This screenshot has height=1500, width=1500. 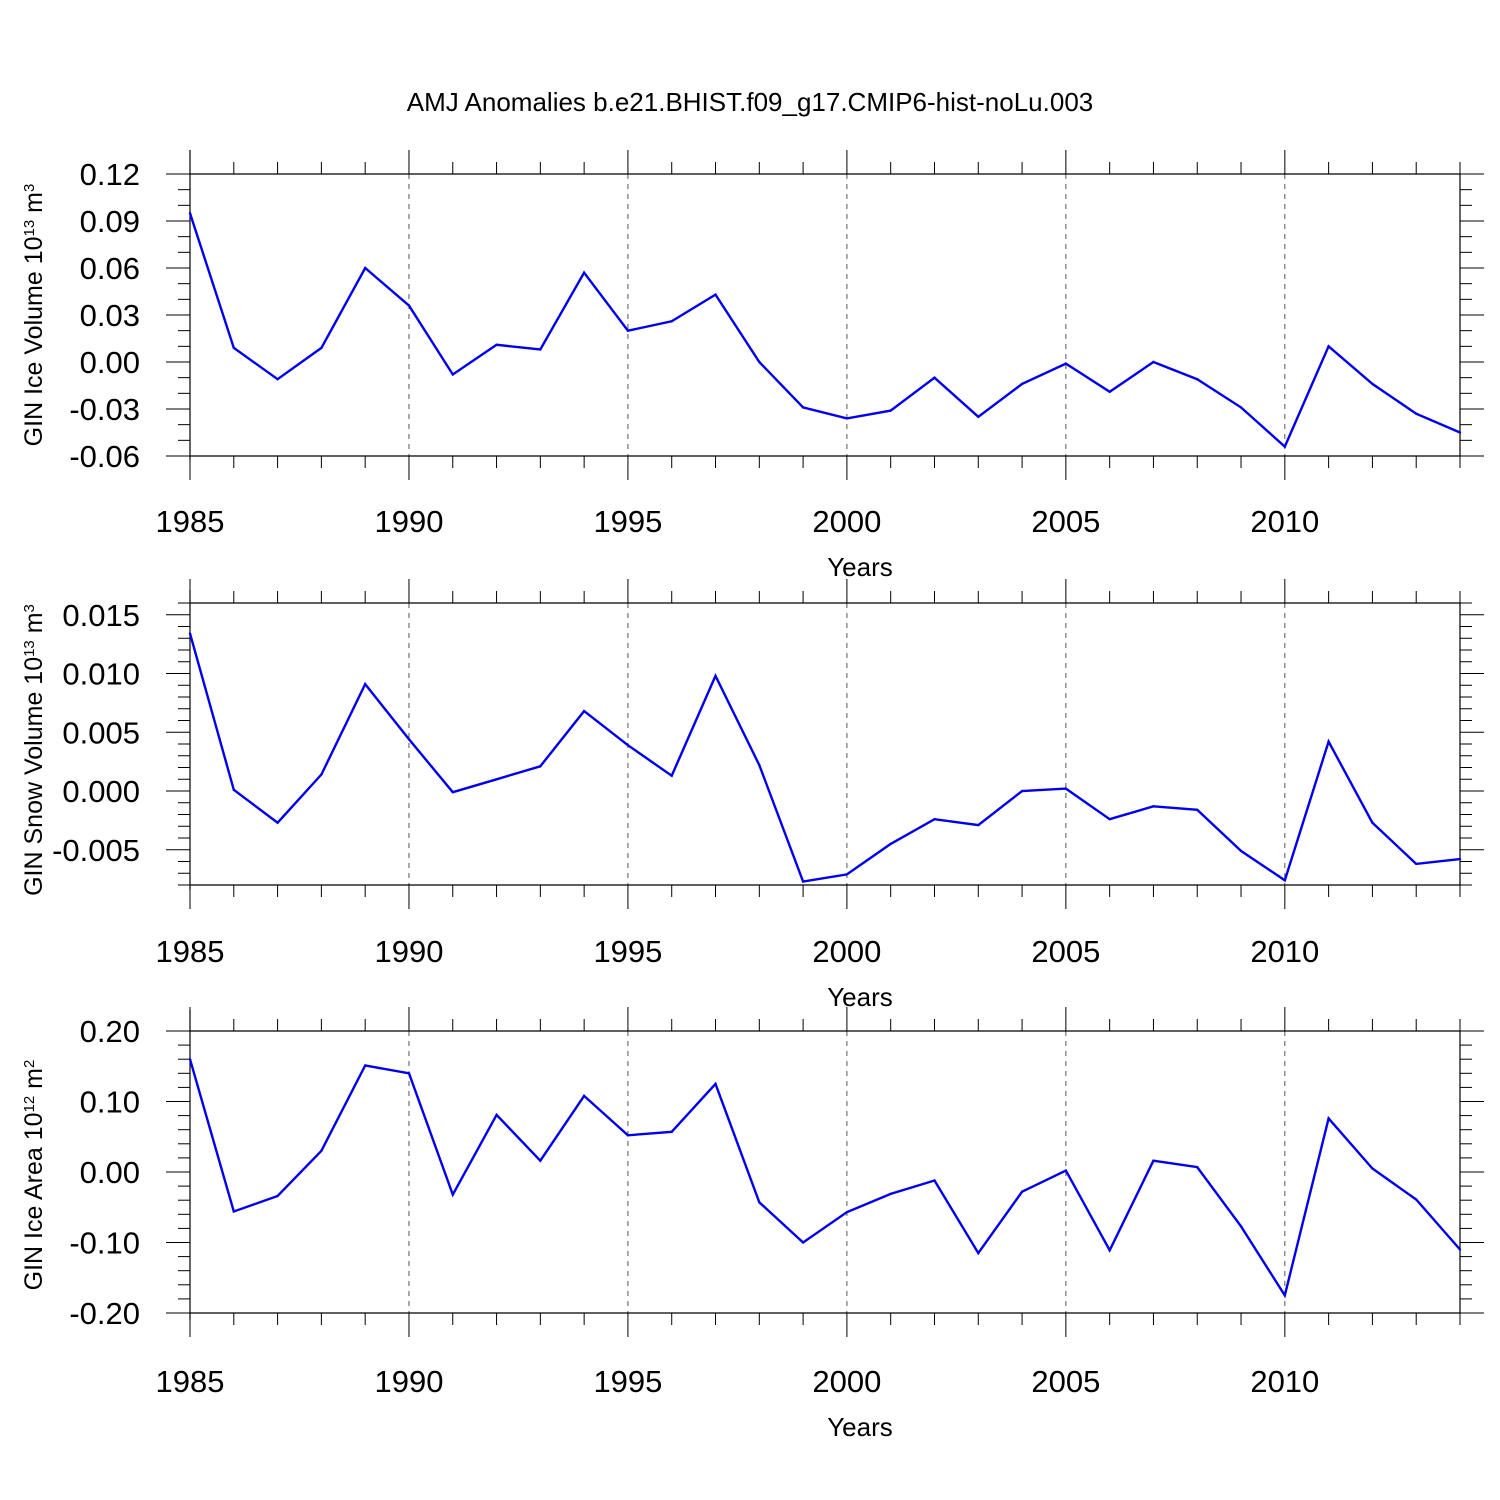 I want to click on y-tick-label: 0.005, so click(x=101, y=732).